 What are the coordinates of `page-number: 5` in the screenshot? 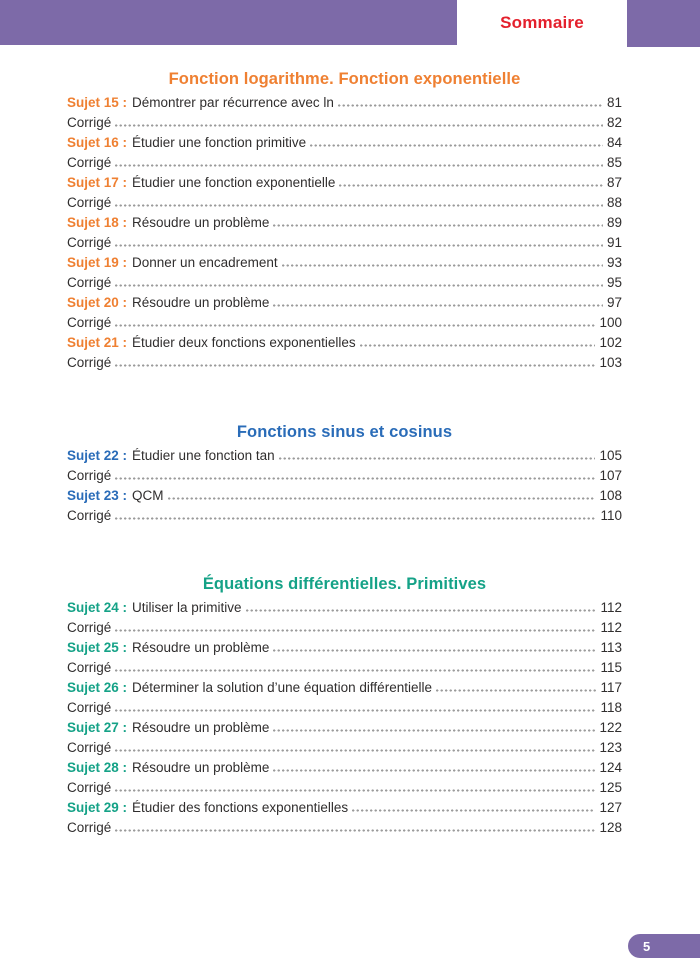 It's located at (647, 946).